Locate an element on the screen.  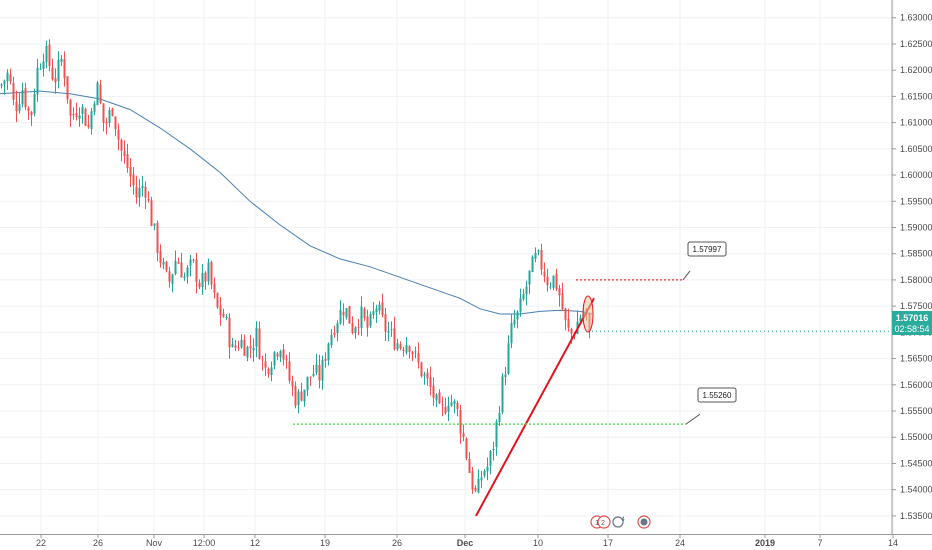
resistance-callout-pointer is located at coordinates (686, 275).